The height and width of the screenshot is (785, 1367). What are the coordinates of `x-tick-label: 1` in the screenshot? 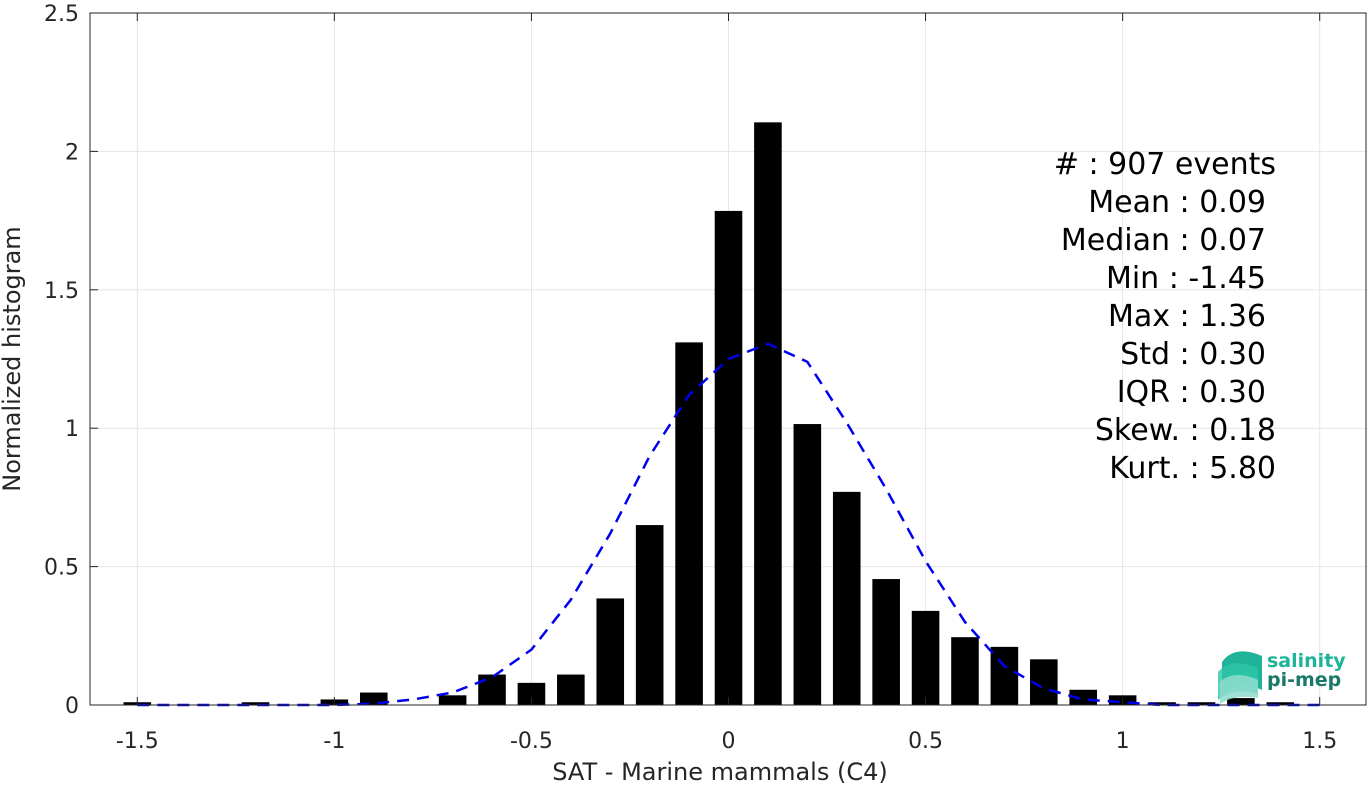 It's located at (1123, 741).